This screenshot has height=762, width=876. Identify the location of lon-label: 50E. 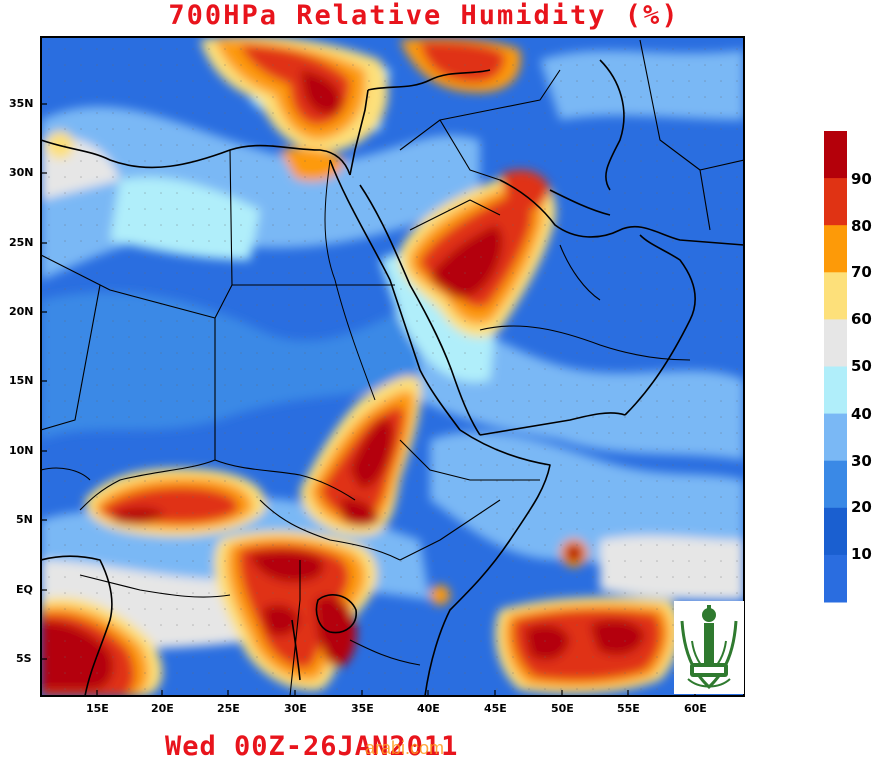
(562, 708).